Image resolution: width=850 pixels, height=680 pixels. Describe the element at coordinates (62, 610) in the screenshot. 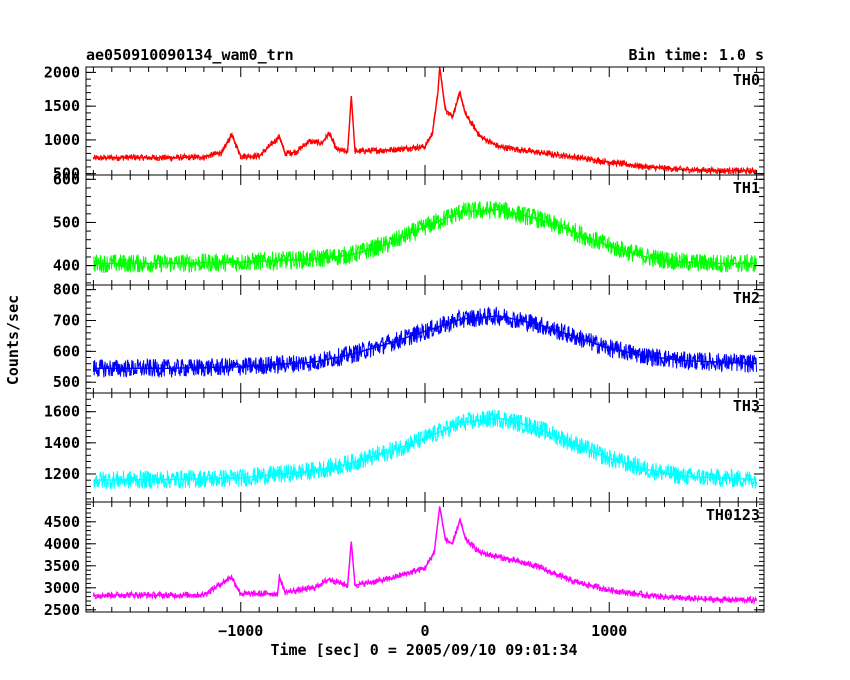

I see `y-tick-label: 2500` at that location.